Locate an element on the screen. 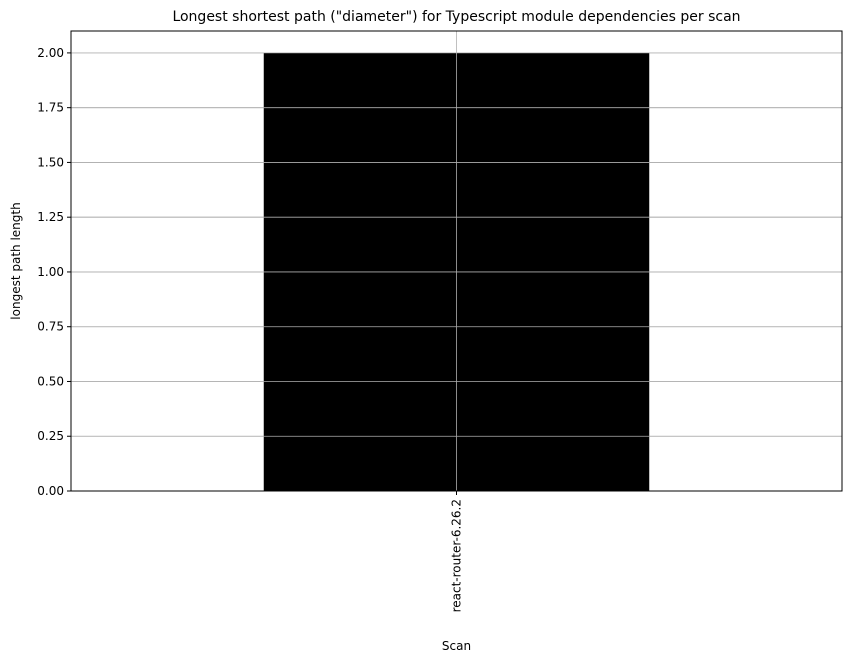 Image resolution: width=855 pixels, height=662 pixels. y-tick-label: 1.50 is located at coordinates (50, 162).